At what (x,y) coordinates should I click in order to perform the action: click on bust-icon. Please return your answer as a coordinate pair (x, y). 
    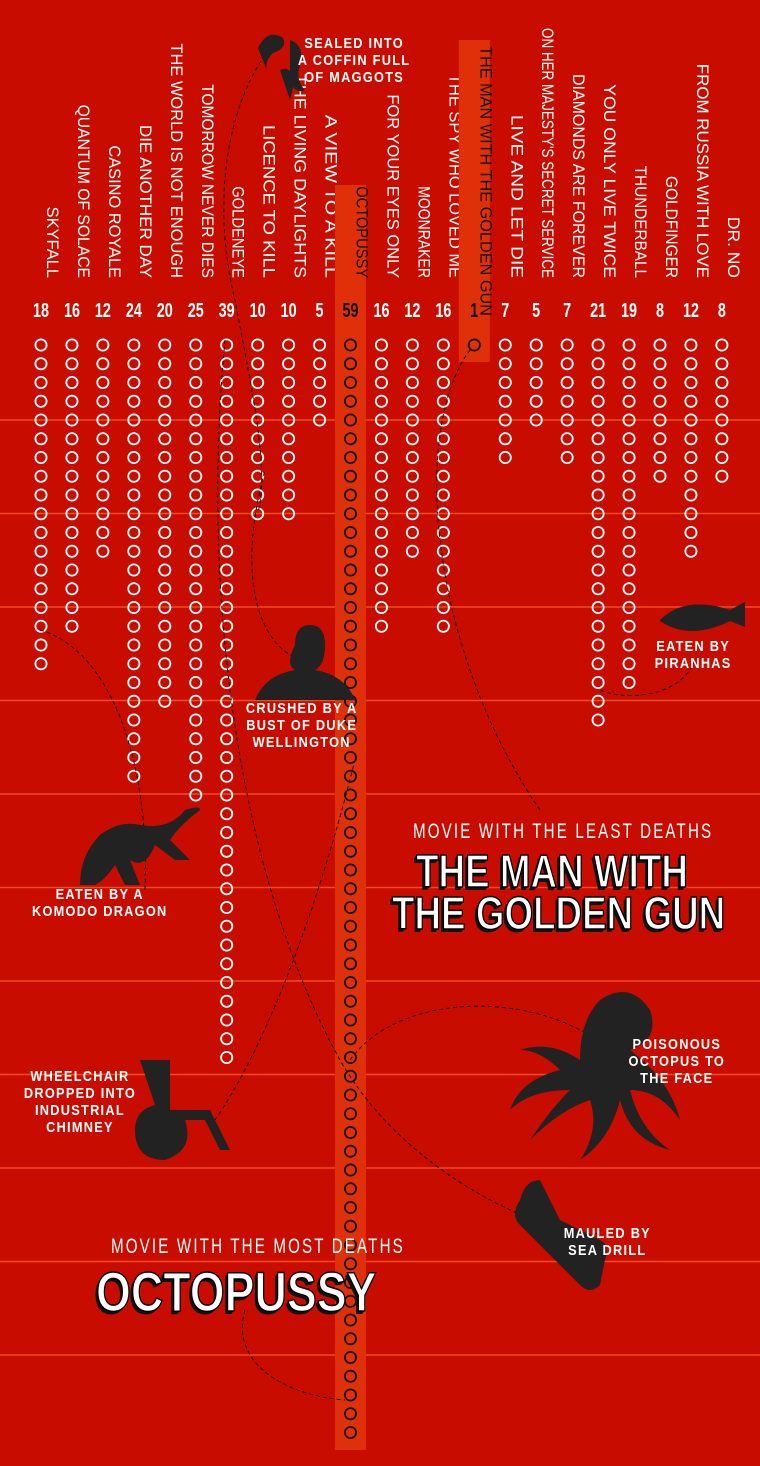
    Looking at the image, I should click on (305, 662).